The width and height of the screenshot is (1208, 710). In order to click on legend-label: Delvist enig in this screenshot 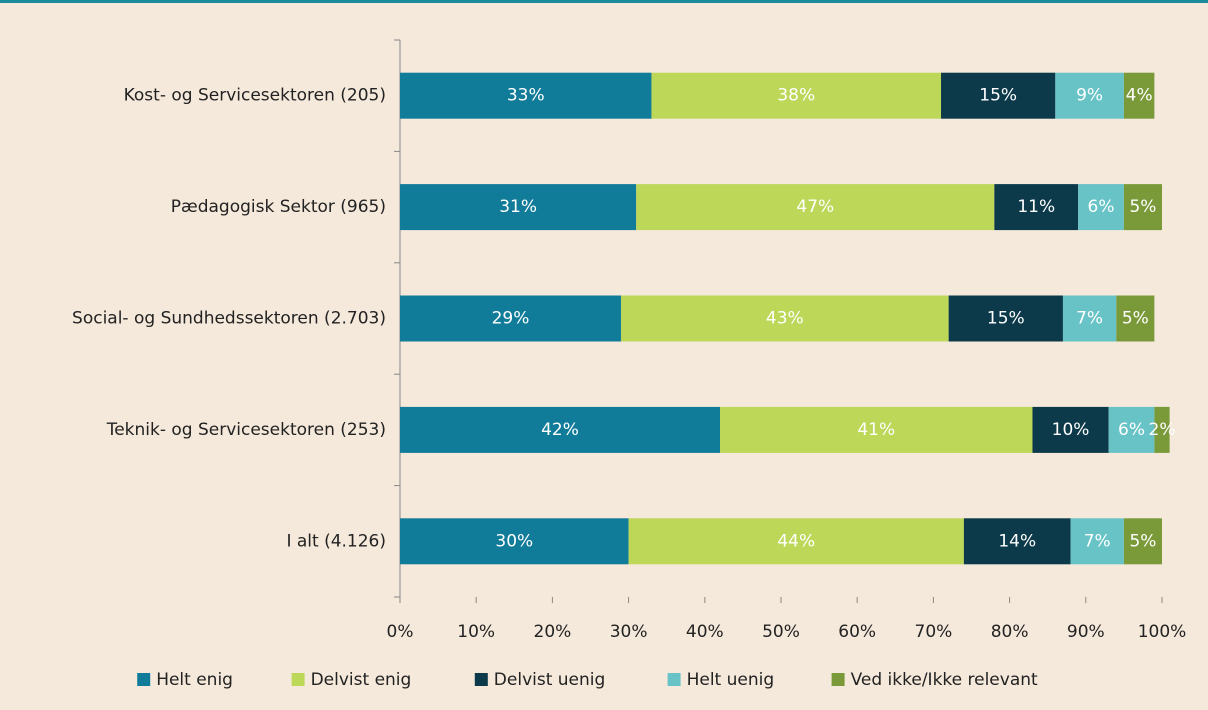, I will do `click(361, 680)`.